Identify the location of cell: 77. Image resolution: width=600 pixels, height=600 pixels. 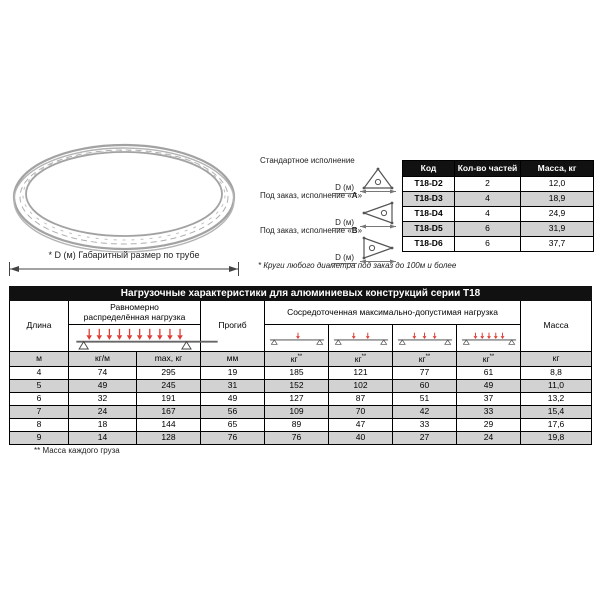
(424, 373).